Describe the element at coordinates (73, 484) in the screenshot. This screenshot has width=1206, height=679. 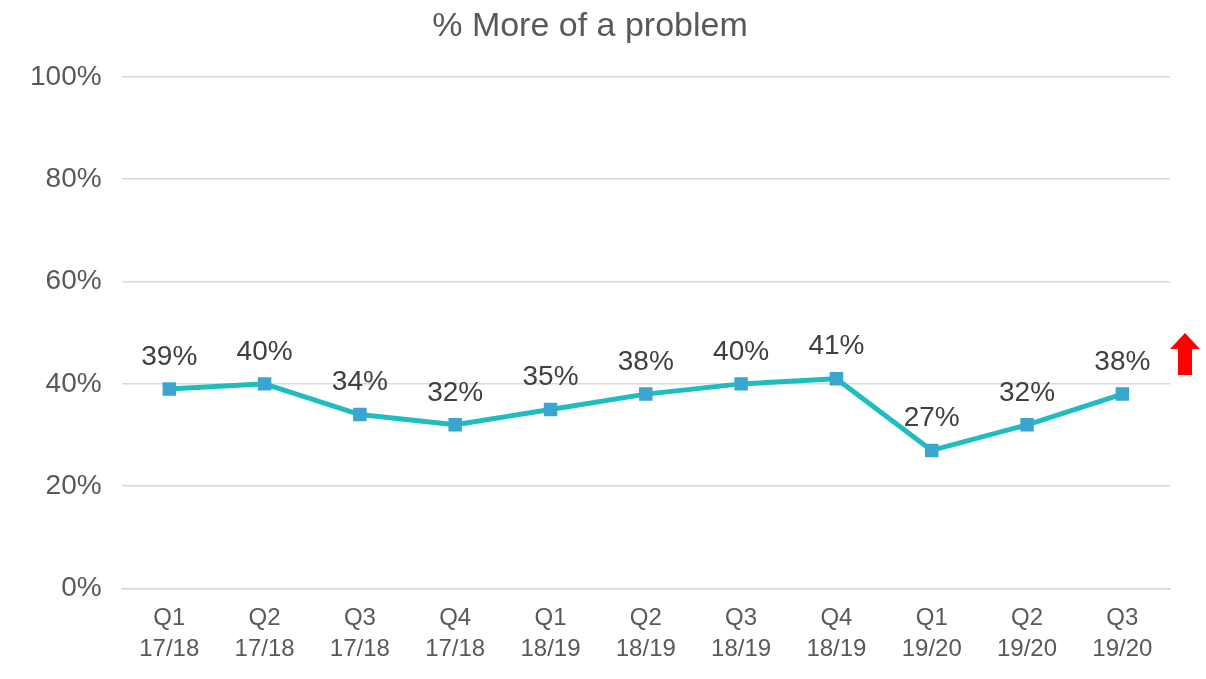
I see `y-tick-label: 20%` at that location.